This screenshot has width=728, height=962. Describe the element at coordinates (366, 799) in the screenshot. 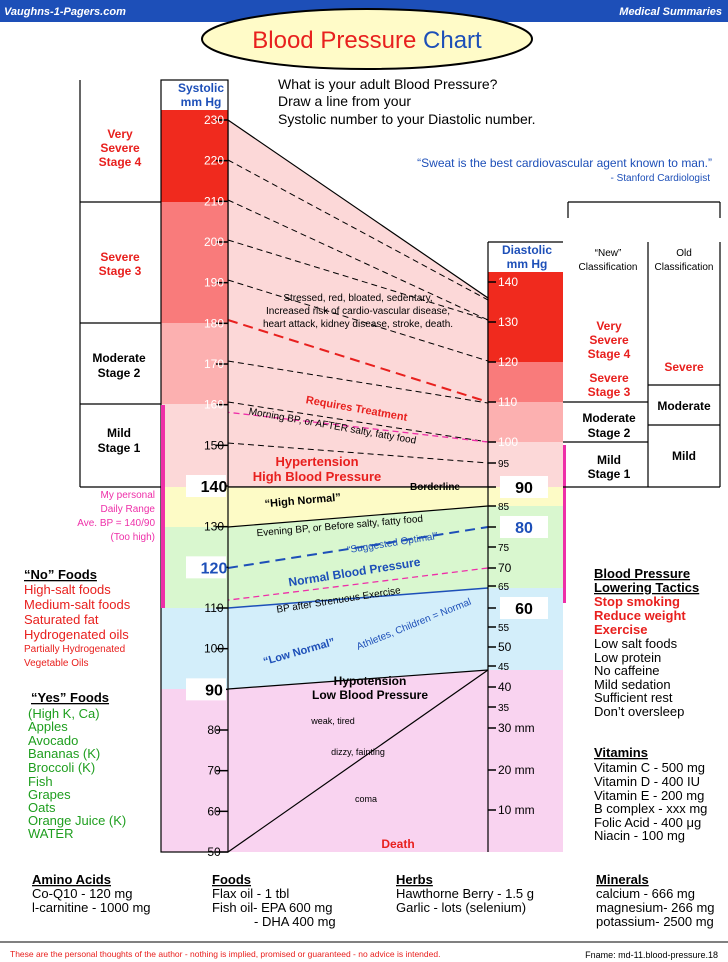

I see `coma-label: coma` at that location.